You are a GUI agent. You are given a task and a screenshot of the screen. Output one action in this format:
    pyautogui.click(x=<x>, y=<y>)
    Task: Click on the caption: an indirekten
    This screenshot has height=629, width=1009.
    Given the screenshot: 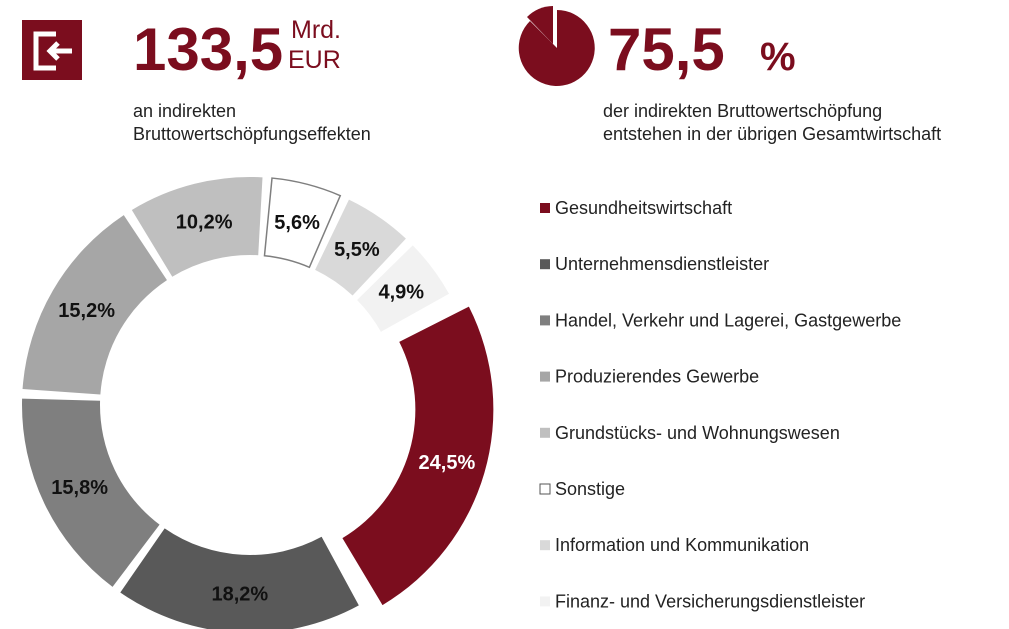 What is the action you would take?
    pyautogui.click(x=184, y=111)
    